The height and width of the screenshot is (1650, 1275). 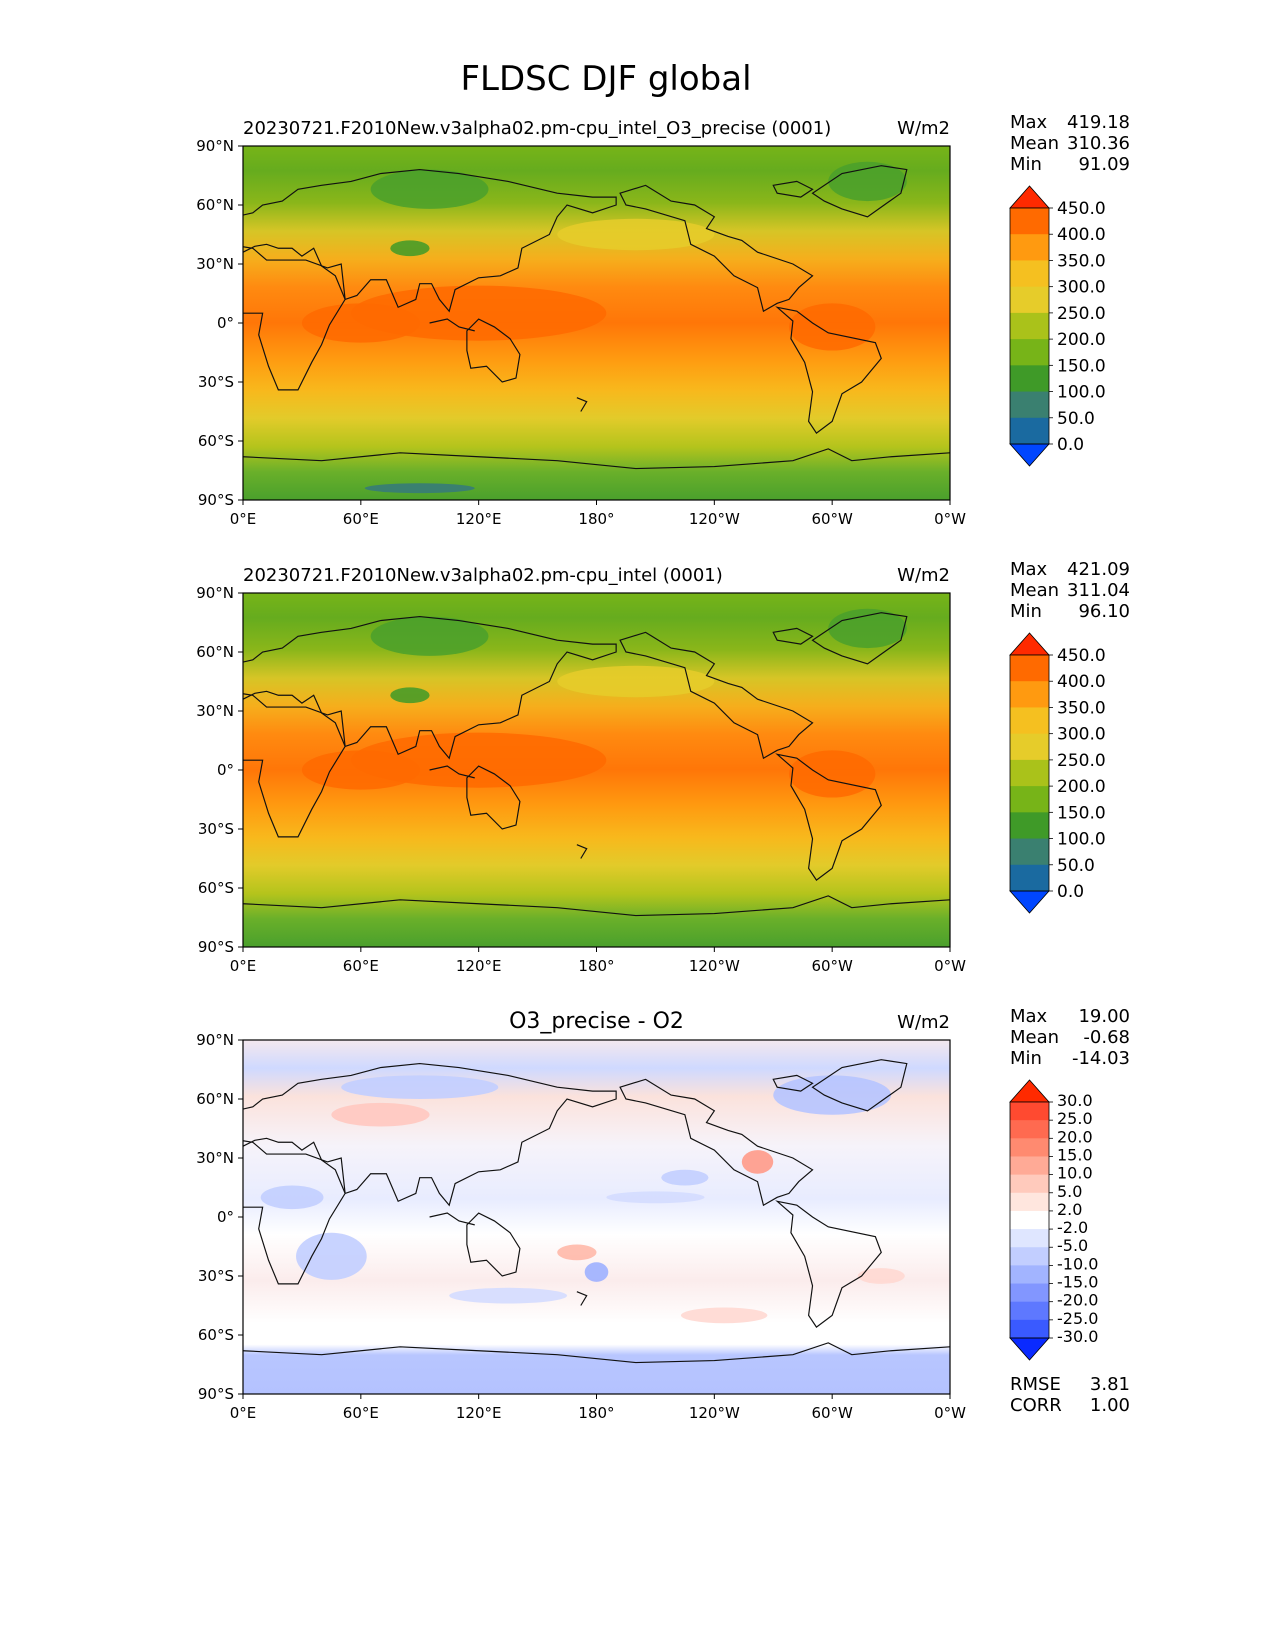 I want to click on stat-value: 311.04, so click(x=1098, y=590).